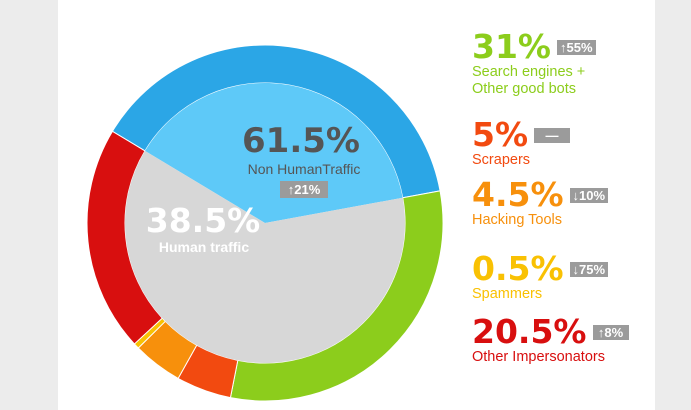 The height and width of the screenshot is (410, 691). Describe the element at coordinates (500, 134) in the screenshot. I see `legend-percent: 5%` at that location.